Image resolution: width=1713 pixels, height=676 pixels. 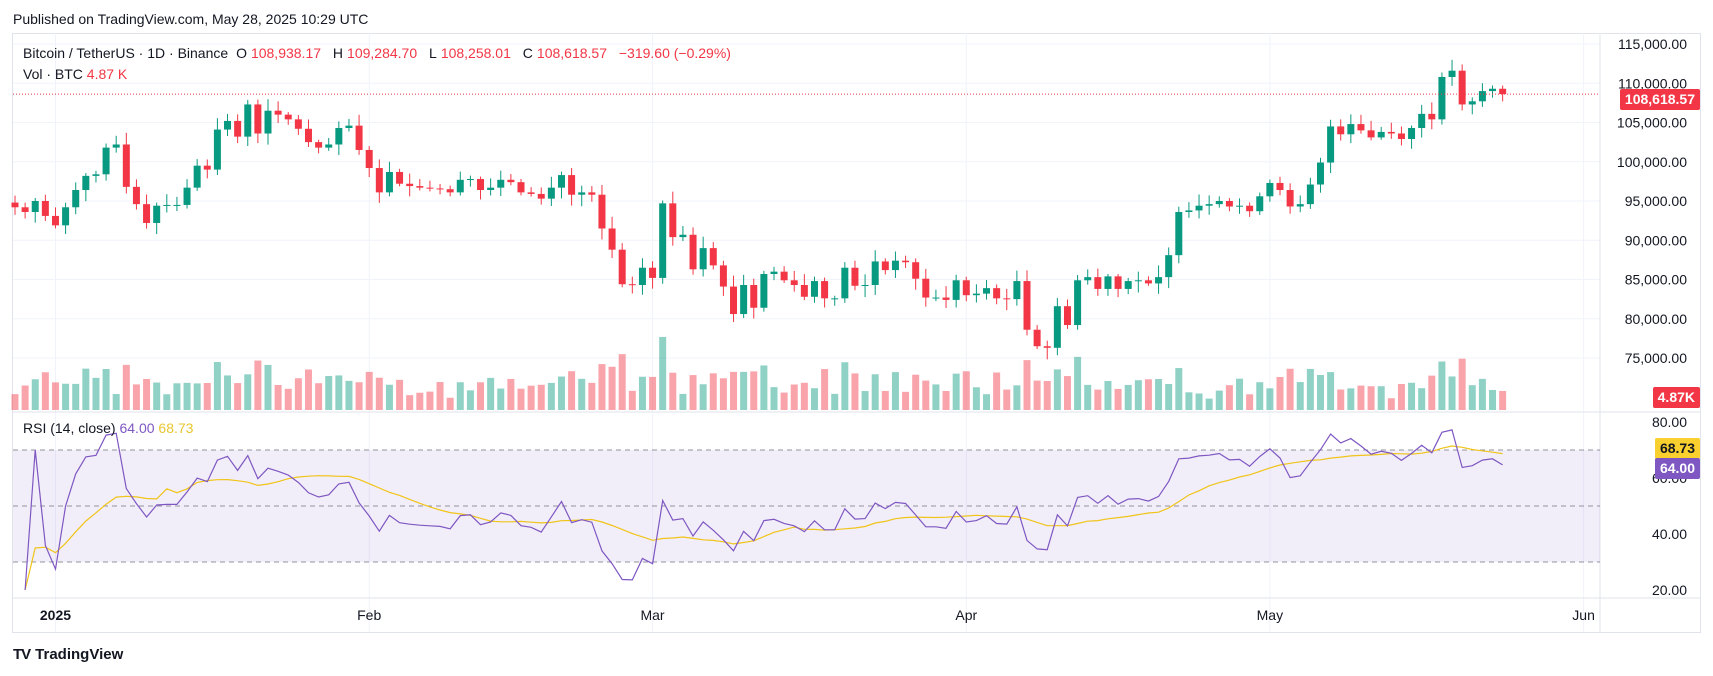 What do you see at coordinates (1270, 615) in the screenshot?
I see `time-axis-label: May` at bounding box center [1270, 615].